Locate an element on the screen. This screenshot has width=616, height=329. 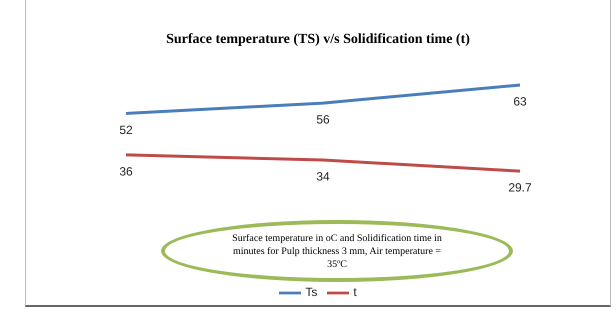
chart-title: Surface temperature (TS) v/s Solidification time (t) is located at coordinates (318, 40).